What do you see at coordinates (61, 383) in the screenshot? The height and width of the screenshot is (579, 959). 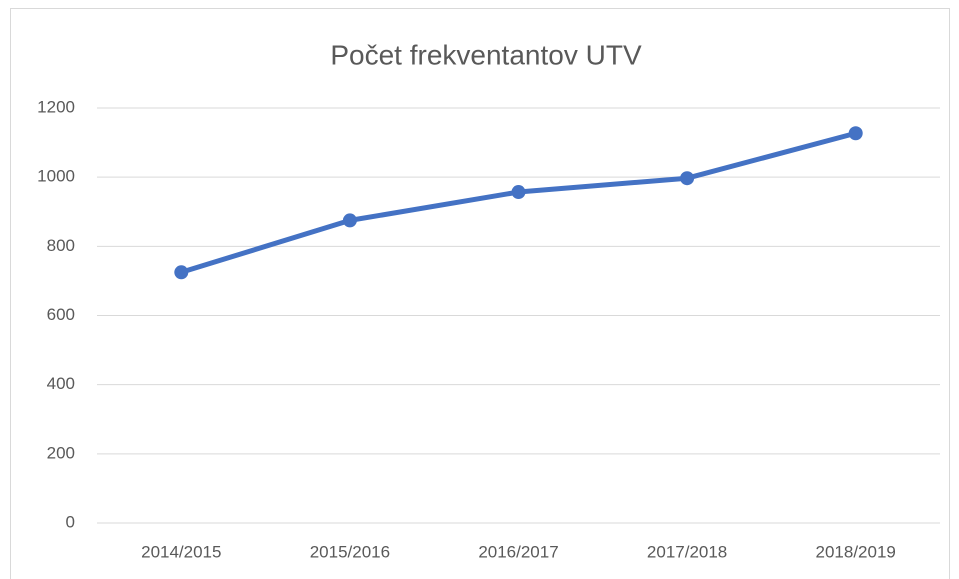 I see `y-tick-label: 400` at bounding box center [61, 383].